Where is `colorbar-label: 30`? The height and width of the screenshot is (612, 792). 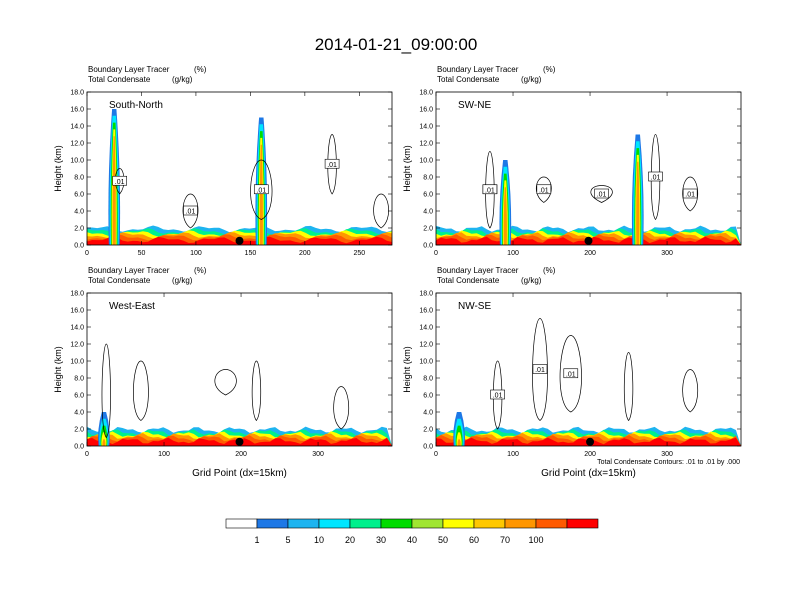 colorbar-label: 30 is located at coordinates (381, 540).